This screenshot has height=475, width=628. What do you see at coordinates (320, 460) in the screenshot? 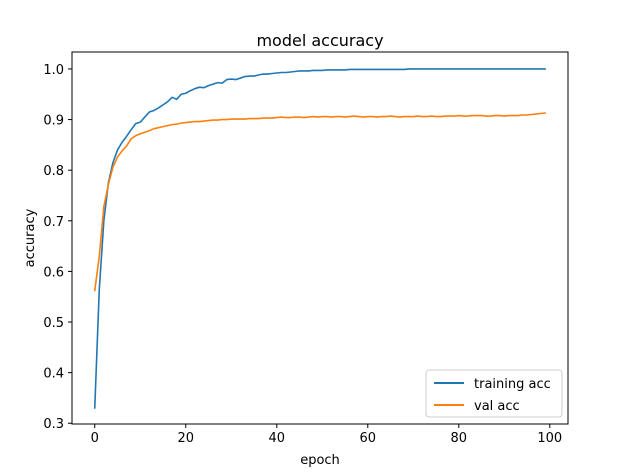
I see `x-axis-label: epoch` at bounding box center [320, 460].